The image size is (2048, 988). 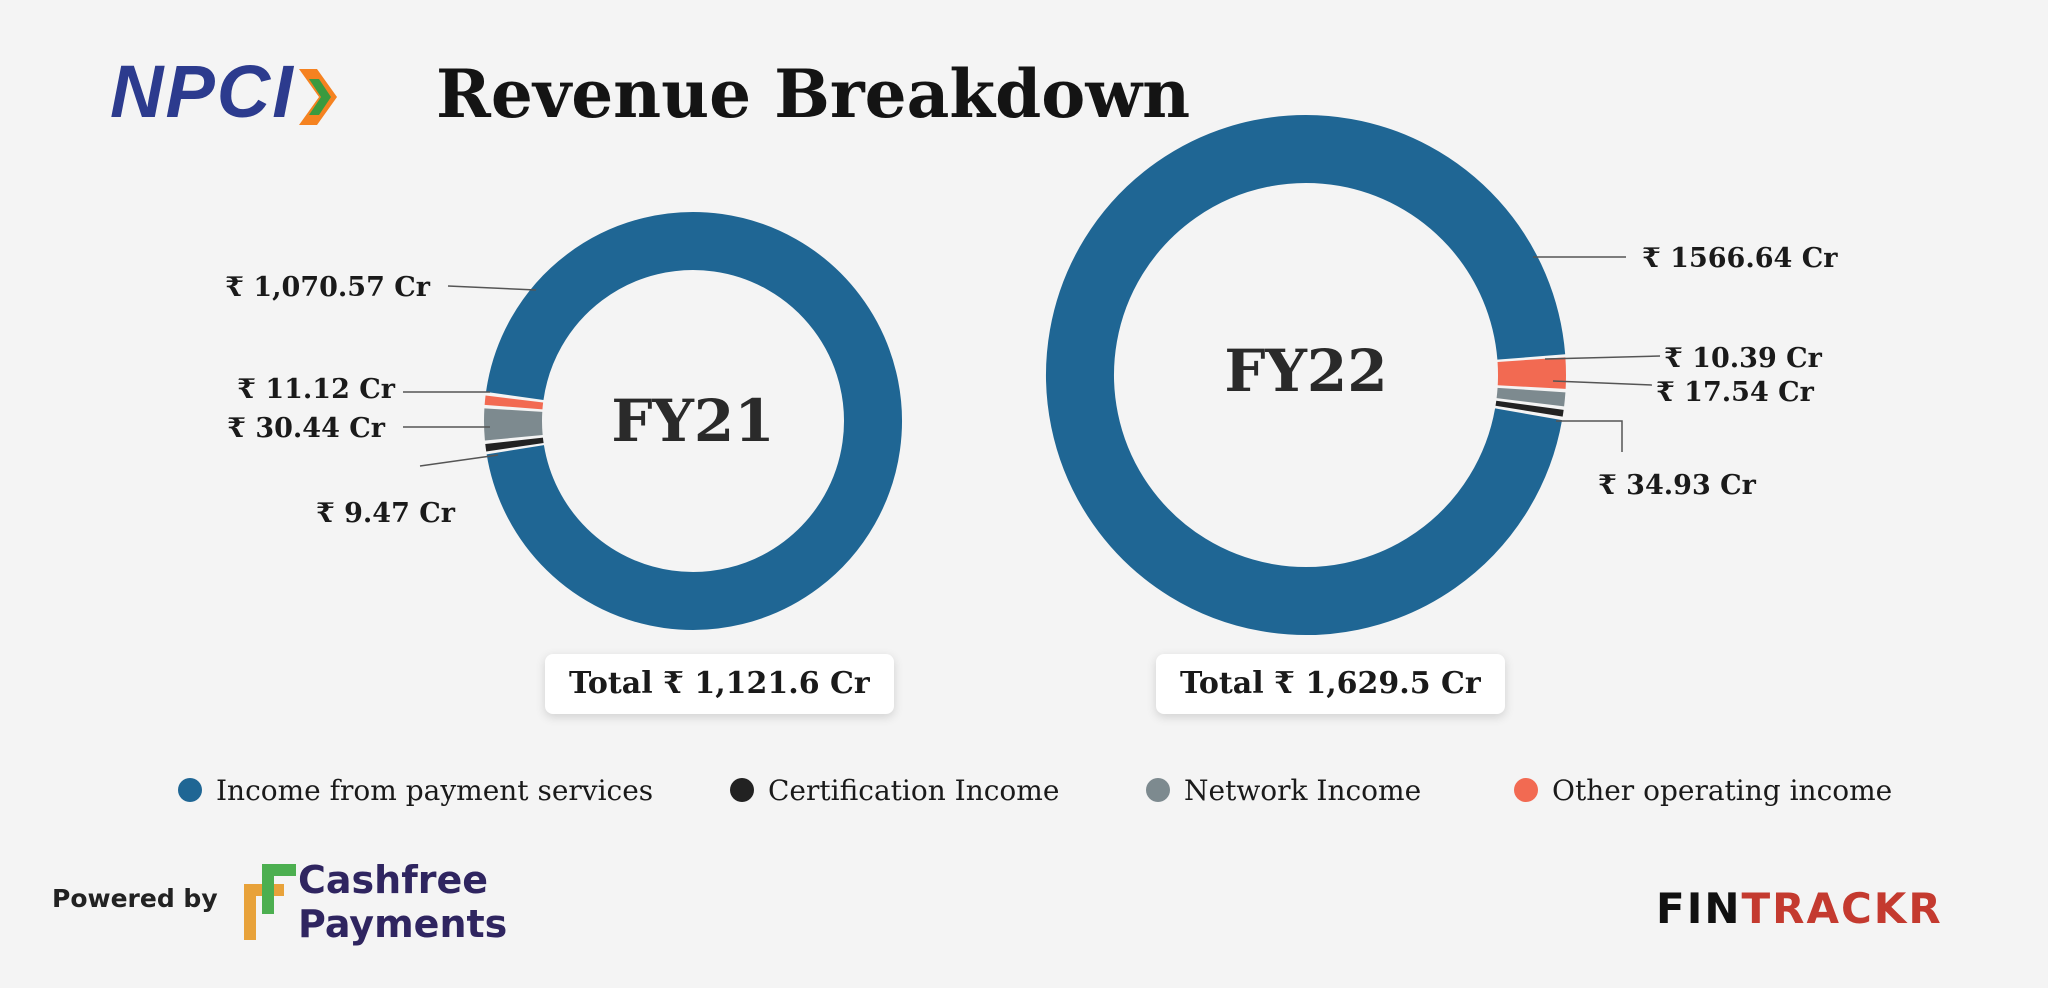 I want to click on data-label-fy21-network: ₹ 30.44 Cr, so click(x=306, y=428).